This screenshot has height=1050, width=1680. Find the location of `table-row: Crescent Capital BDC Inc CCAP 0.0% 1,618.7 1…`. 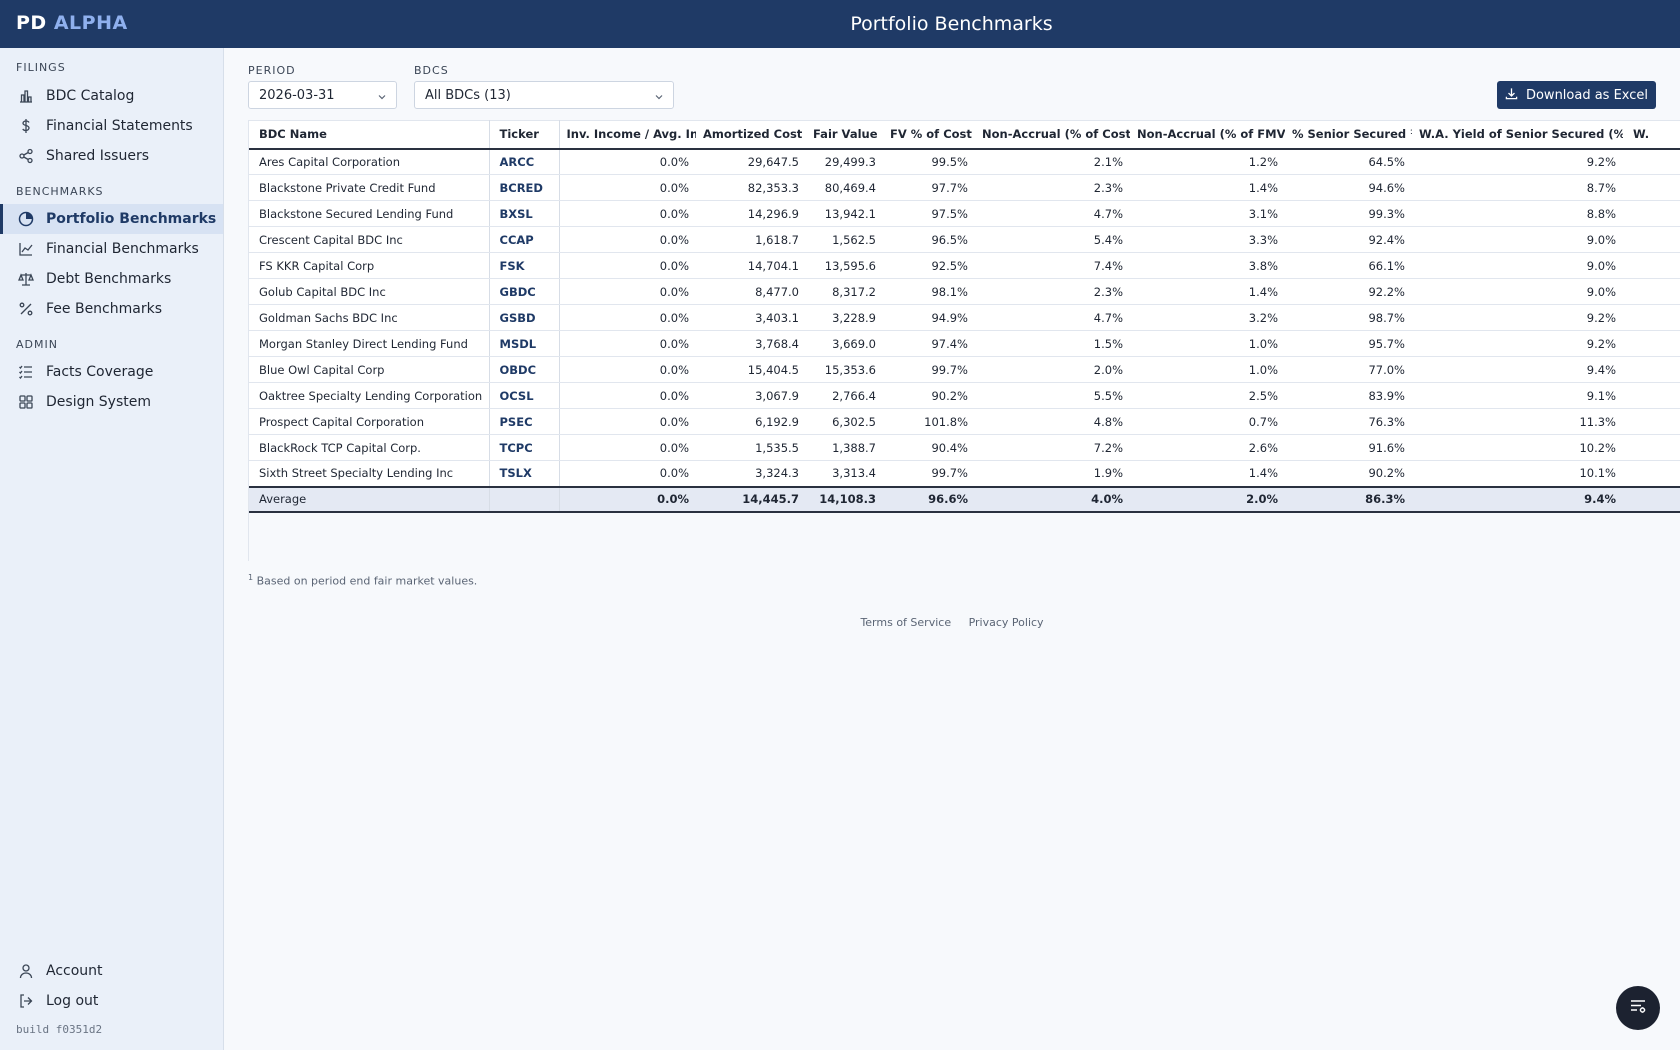

table-row: Crescent Capital BDC Inc CCAP 0.0% 1,618.7 1… is located at coordinates (964, 239).